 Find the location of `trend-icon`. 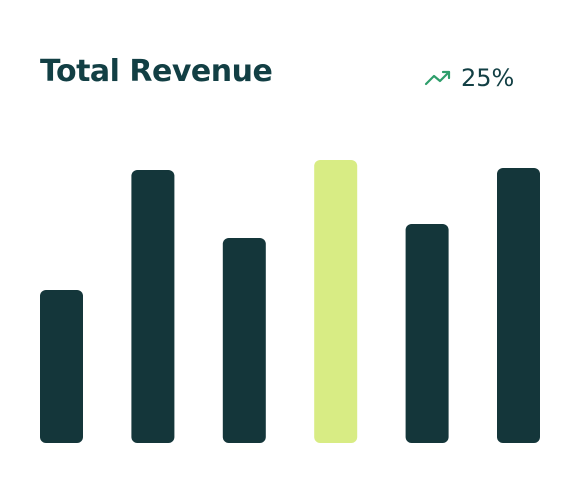

trend-icon is located at coordinates (437, 78).